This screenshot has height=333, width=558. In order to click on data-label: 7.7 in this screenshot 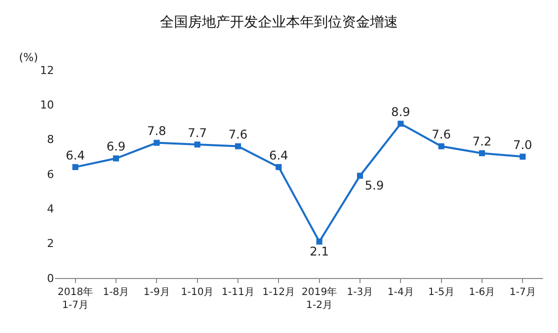, I will do `click(197, 133)`.